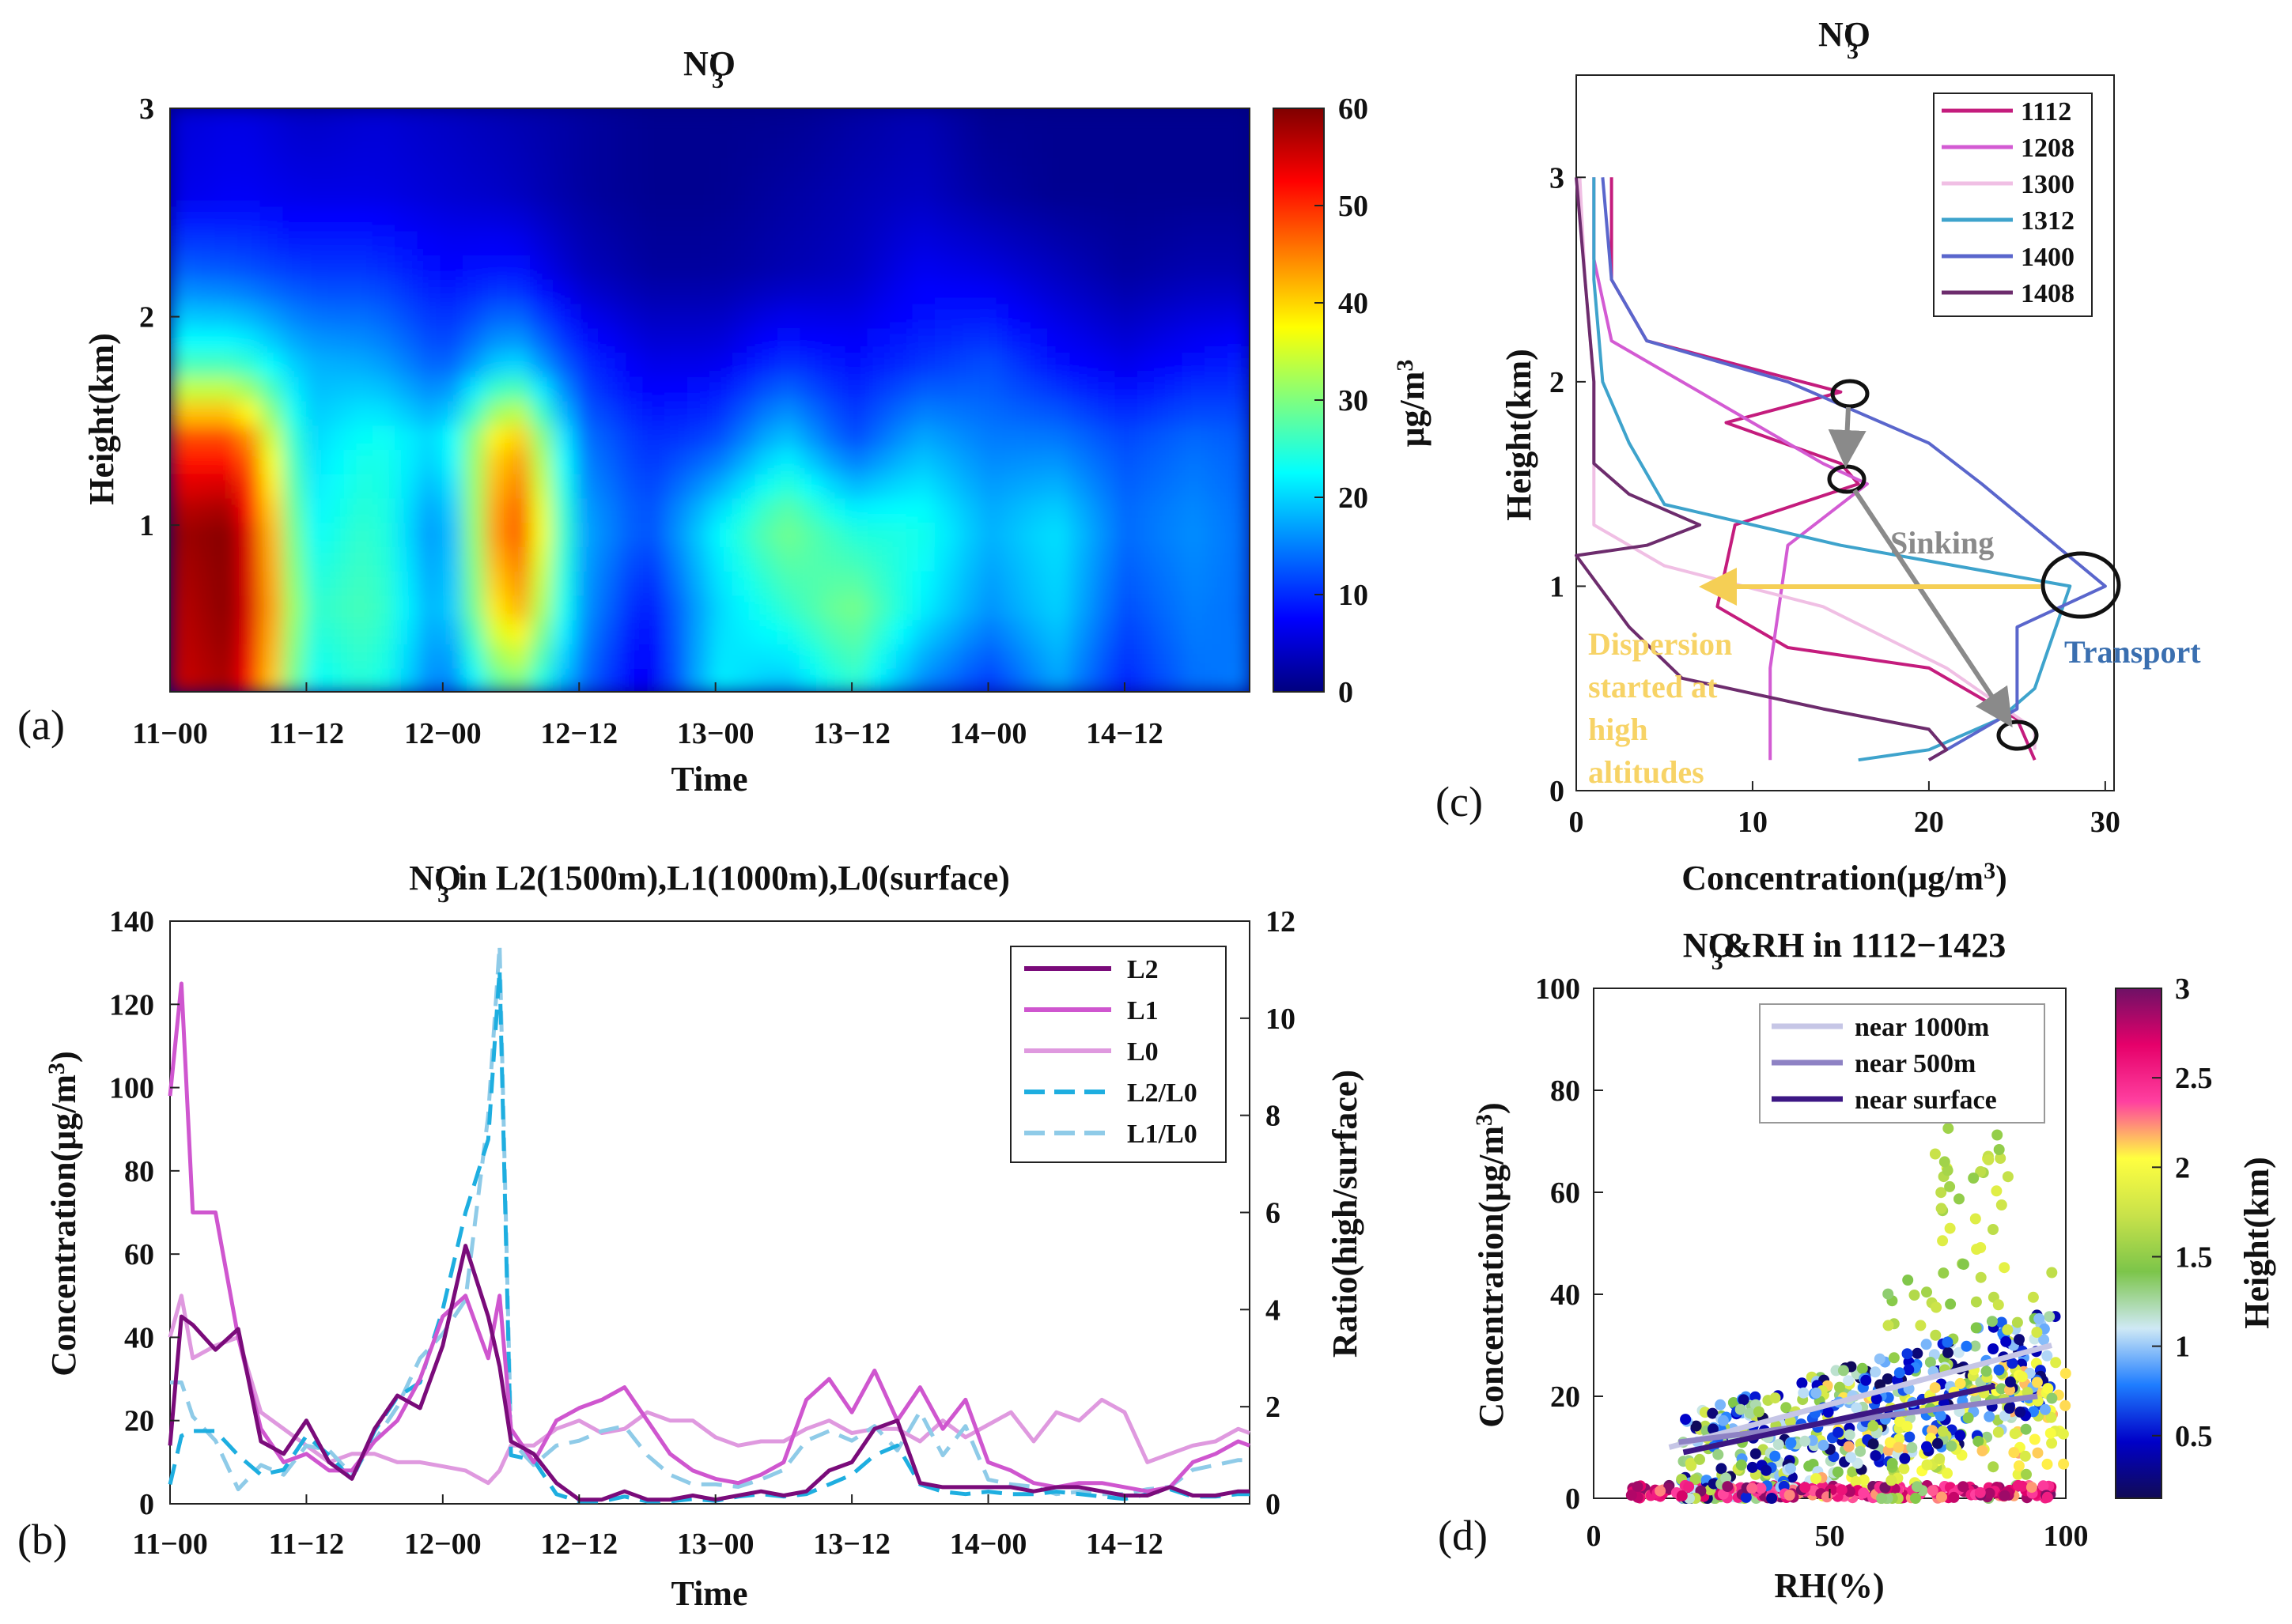 The height and width of the screenshot is (1624, 2292). Describe the element at coordinates (579, 1544) in the screenshot. I see `x-tick-label: 12−12` at that location.